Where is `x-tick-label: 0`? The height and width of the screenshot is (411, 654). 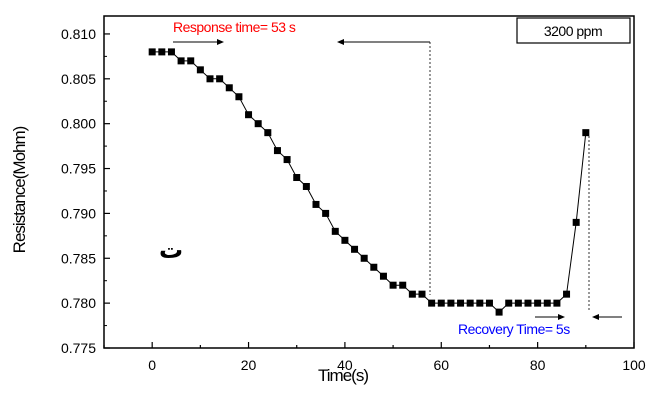
x-tick-label: 0 is located at coordinates (152, 365).